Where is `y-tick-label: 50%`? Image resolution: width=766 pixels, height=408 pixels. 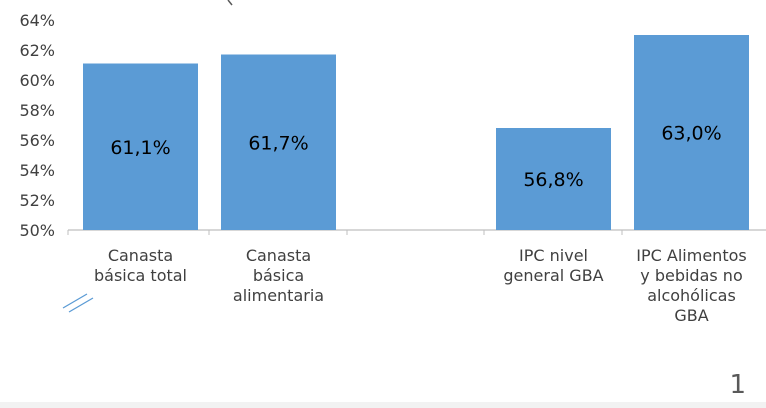
y-tick-label: 50% is located at coordinates (37, 230).